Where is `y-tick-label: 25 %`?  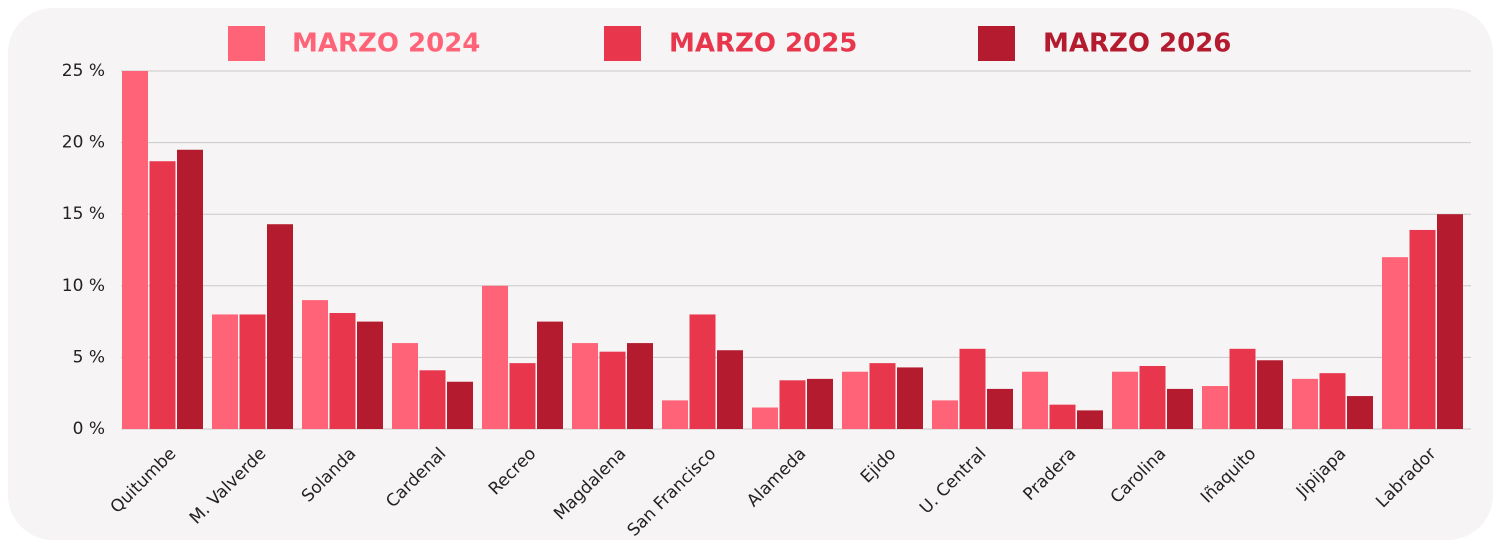 y-tick-label: 25 % is located at coordinates (83, 71).